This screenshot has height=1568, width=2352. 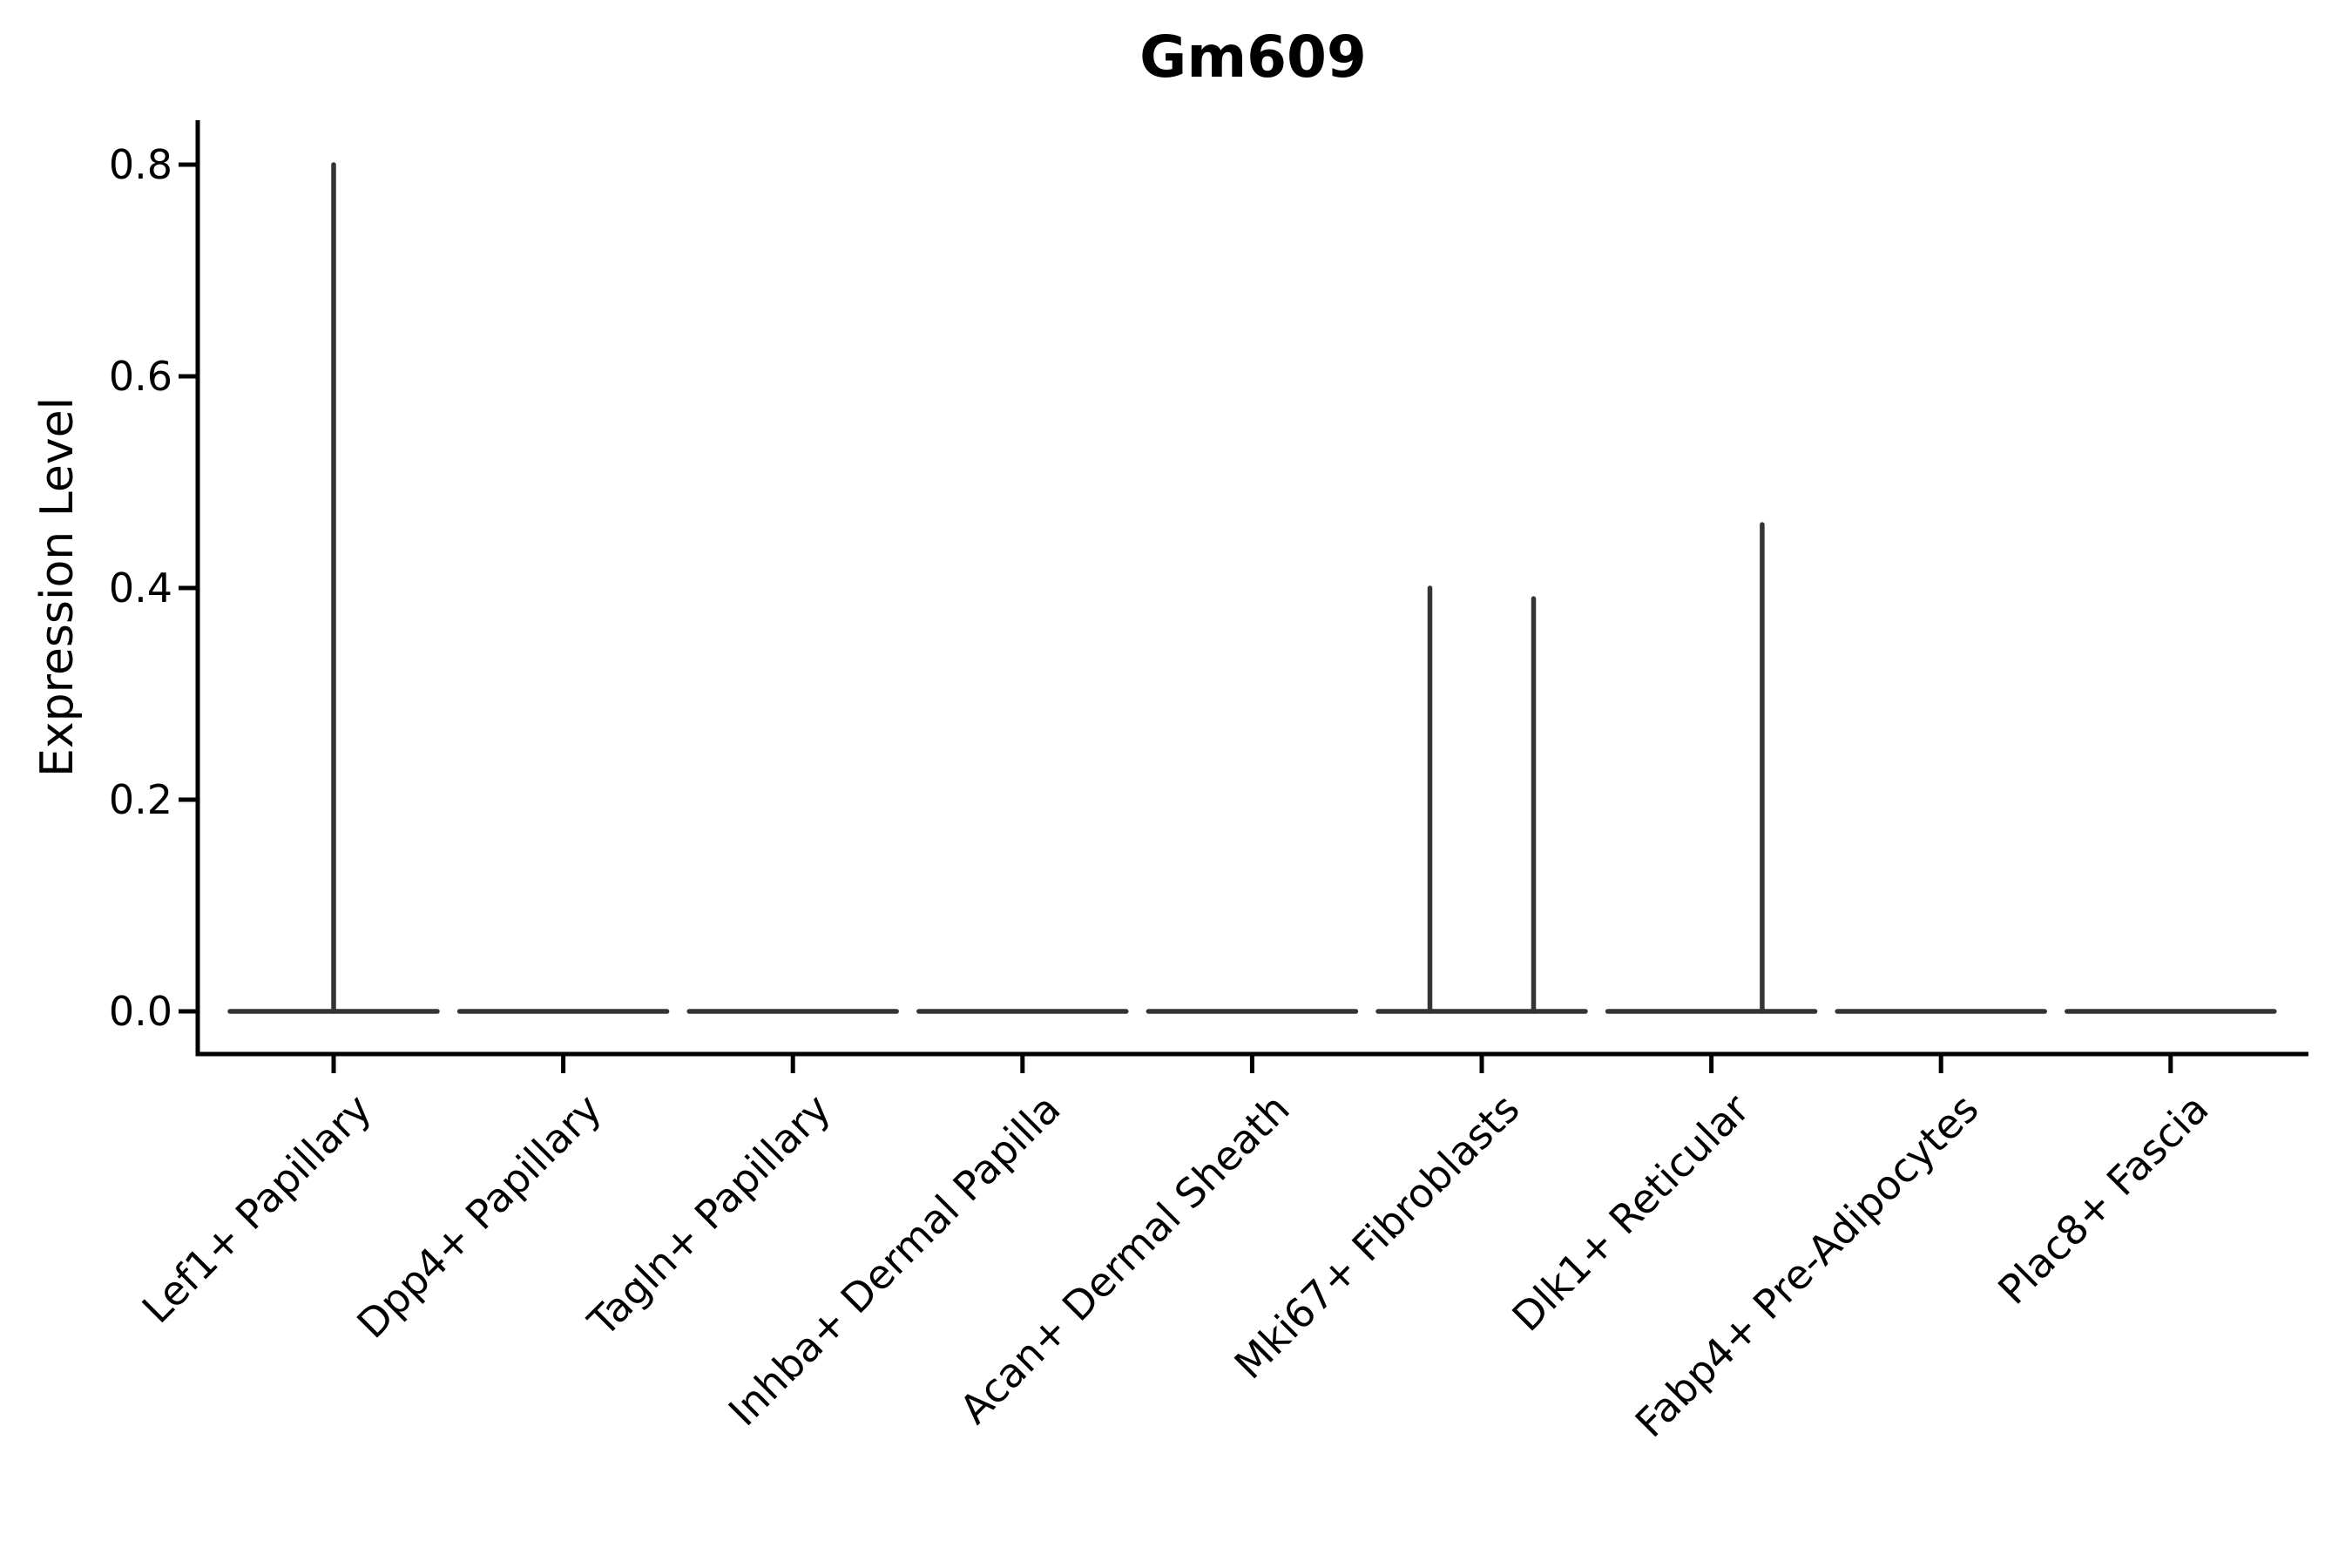 What do you see at coordinates (140, 800) in the screenshot?
I see `y-tick-label-0.2: 0.2` at bounding box center [140, 800].